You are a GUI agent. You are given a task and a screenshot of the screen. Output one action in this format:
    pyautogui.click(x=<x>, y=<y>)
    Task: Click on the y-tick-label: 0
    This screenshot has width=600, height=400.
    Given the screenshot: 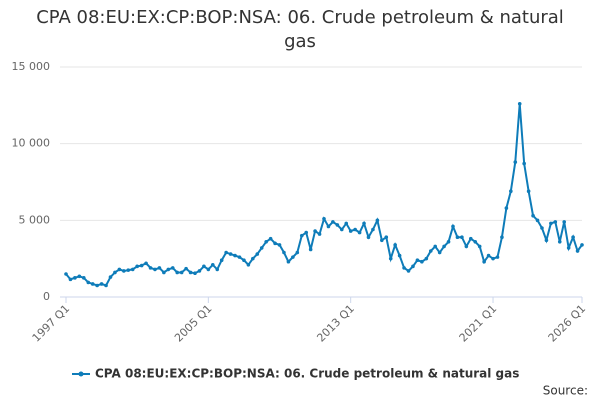 What is the action you would take?
    pyautogui.click(x=46, y=296)
    